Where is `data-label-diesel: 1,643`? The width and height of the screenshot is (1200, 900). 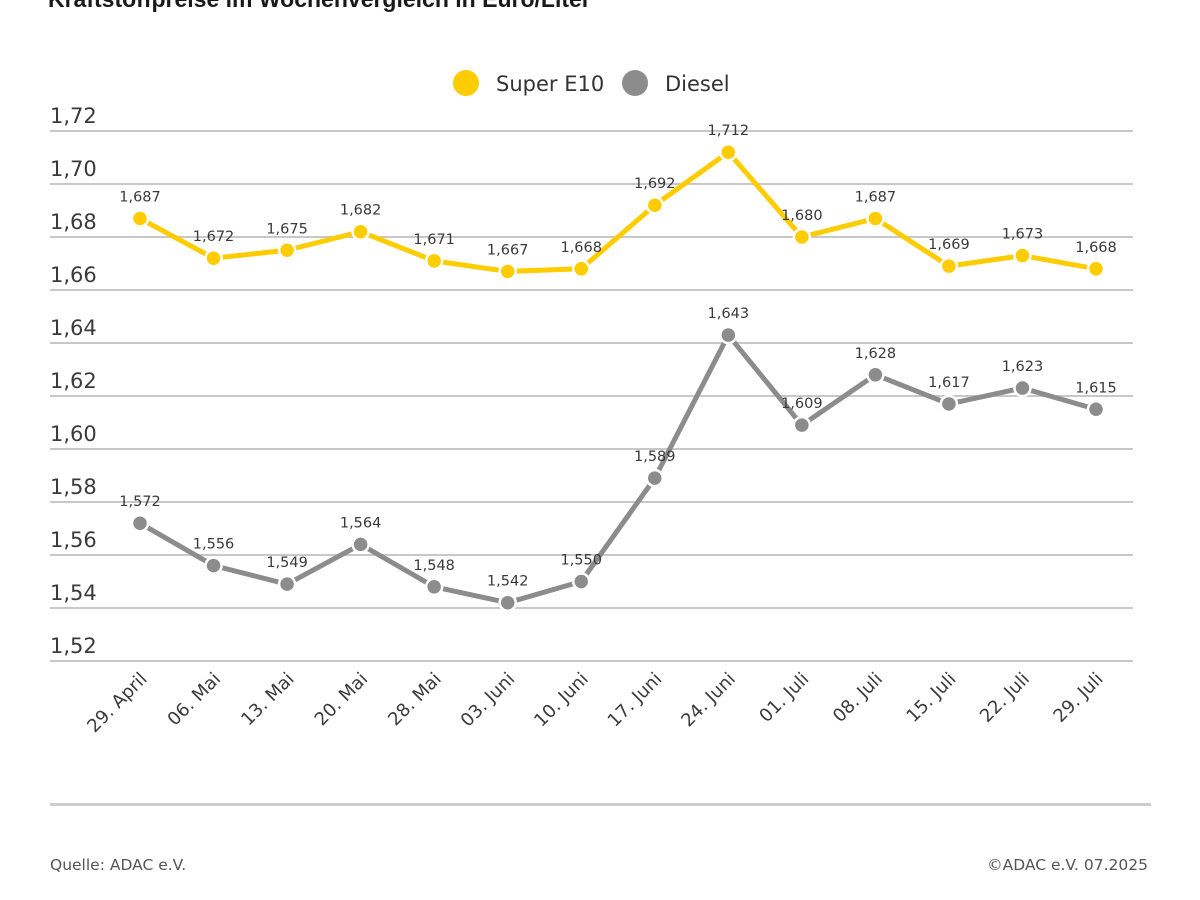
data-label-diesel: 1,643 is located at coordinates (729, 314).